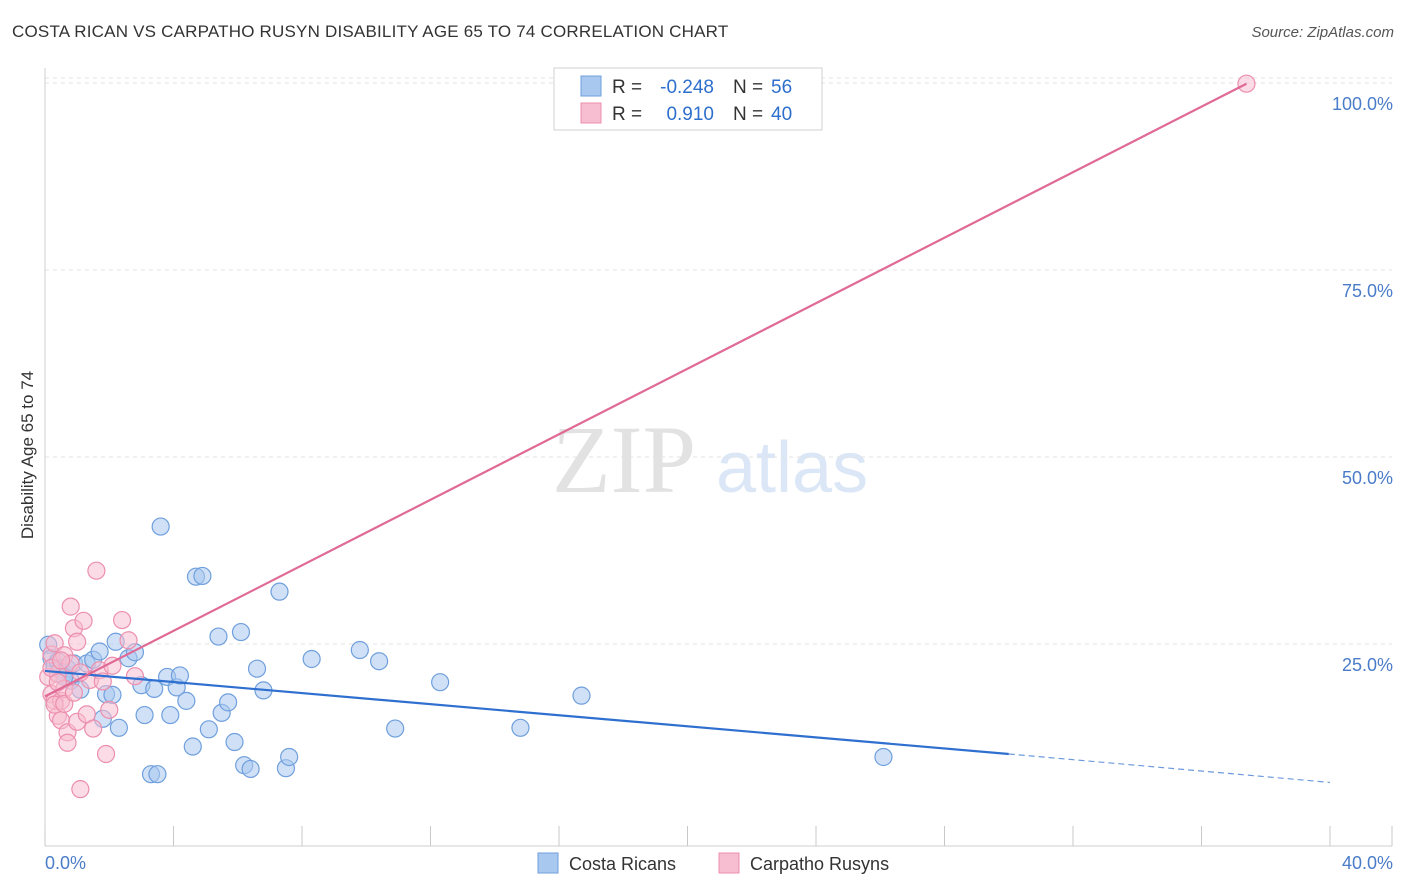 Image resolution: width=1406 pixels, height=892 pixels. Describe the element at coordinates (1322, 32) in the screenshot. I see `source-label: Source: ZipAtlas.com` at that location.